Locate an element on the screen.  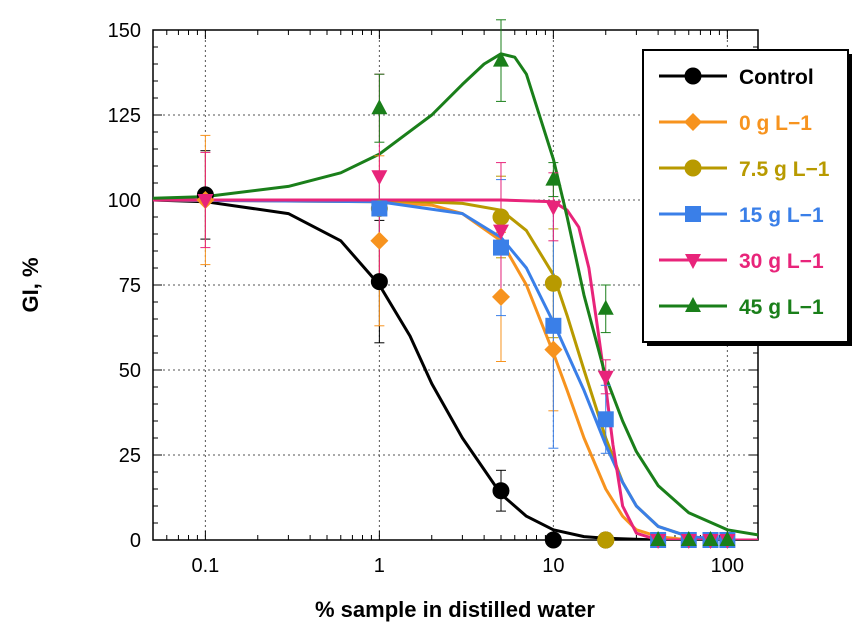
x-tick-label: 10 is located at coordinates (553, 566).